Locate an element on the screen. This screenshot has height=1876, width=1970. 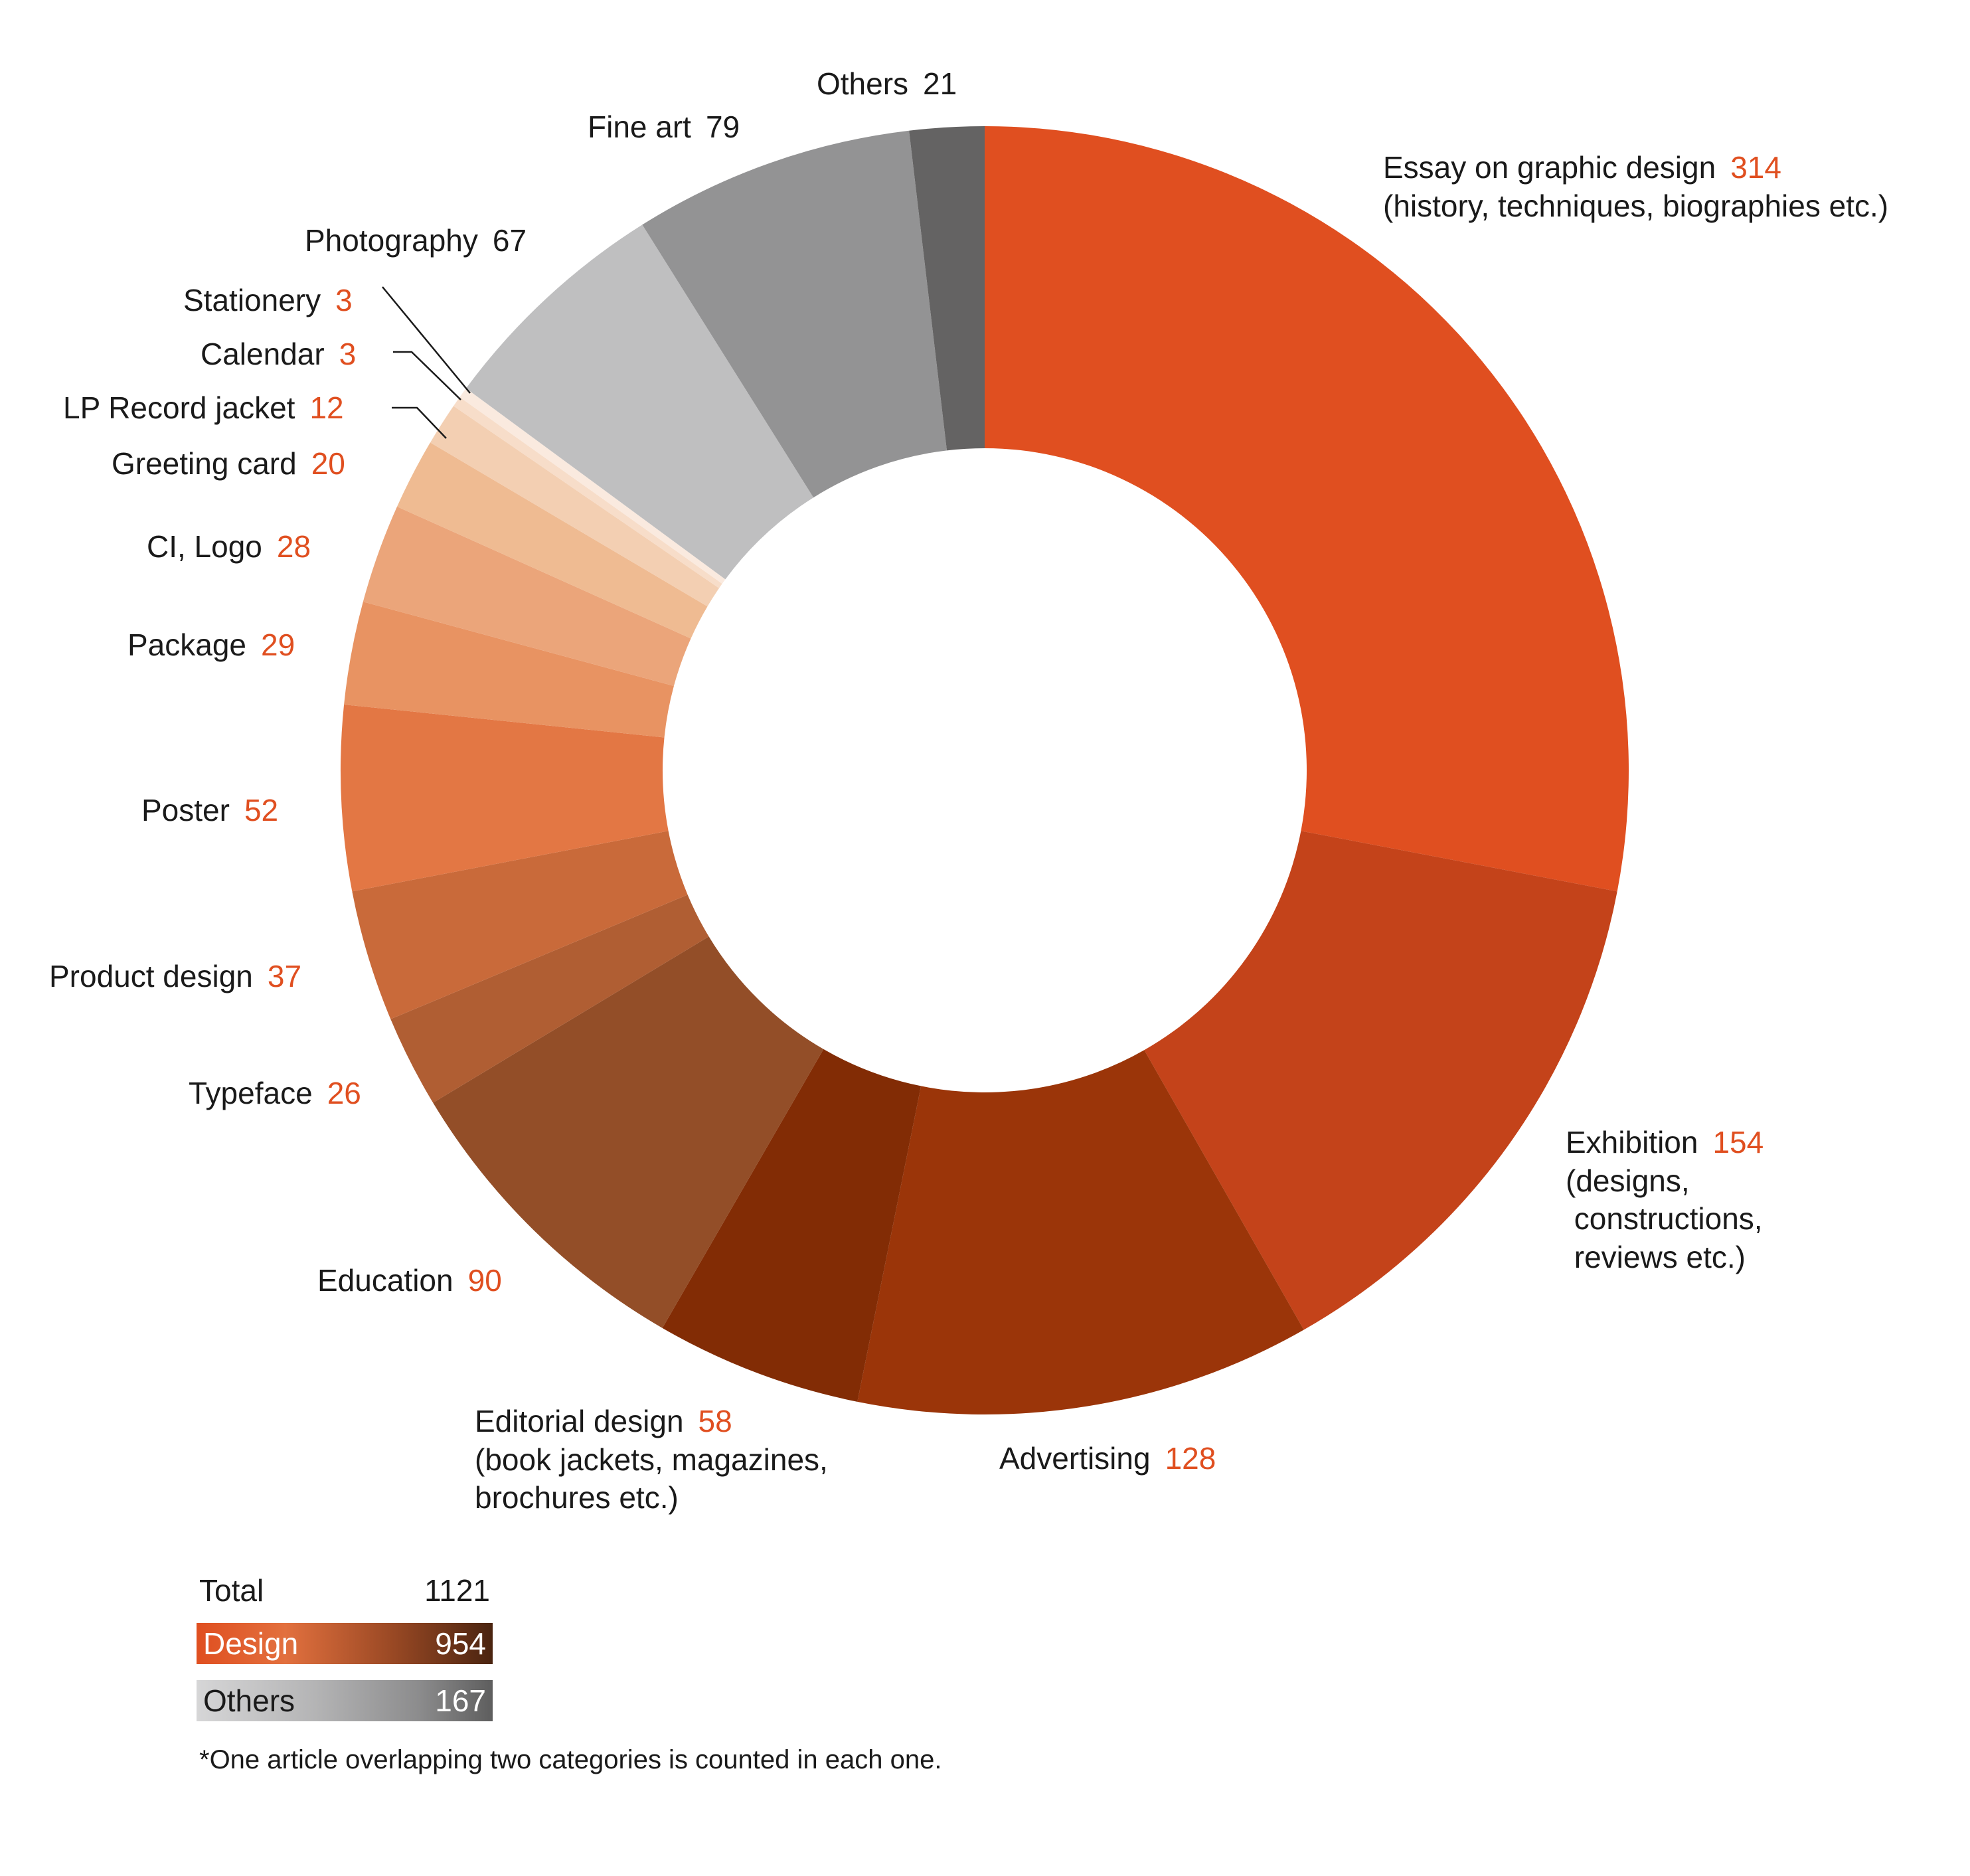
slice-education is located at coordinates (628, 1132).